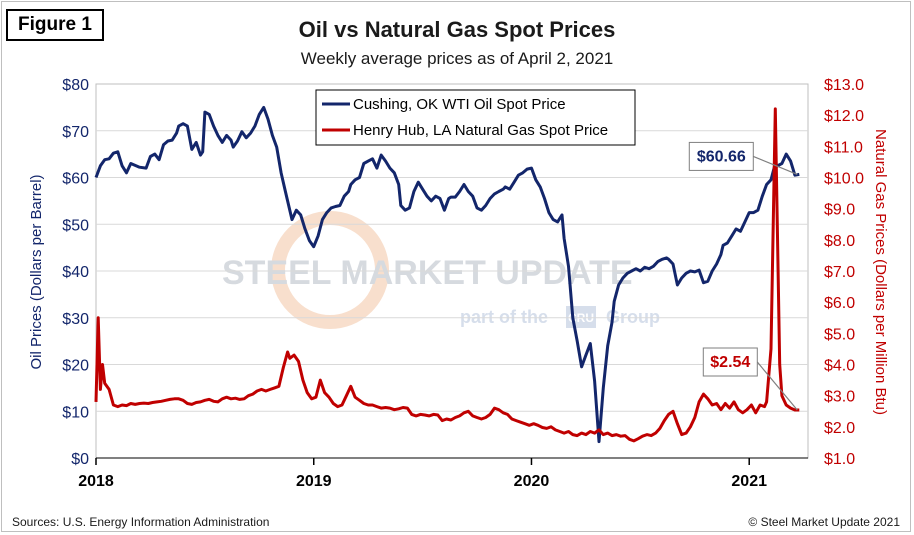  What do you see at coordinates (75, 319) in the screenshot?
I see `left-tick-label: $30` at bounding box center [75, 319].